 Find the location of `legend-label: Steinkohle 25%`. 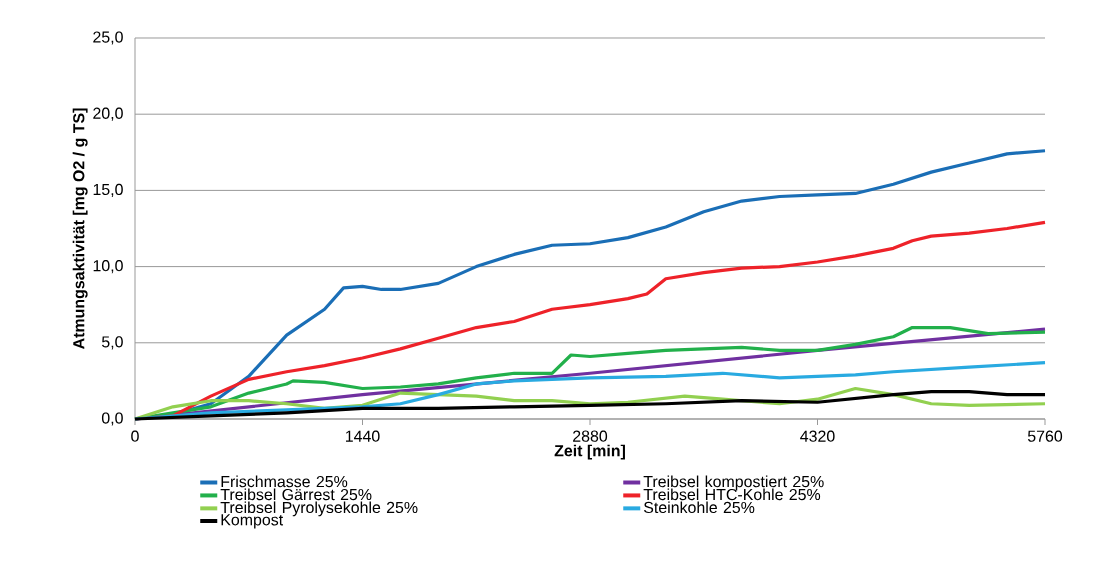

legend-label: Steinkohle 25% is located at coordinates (699, 507).